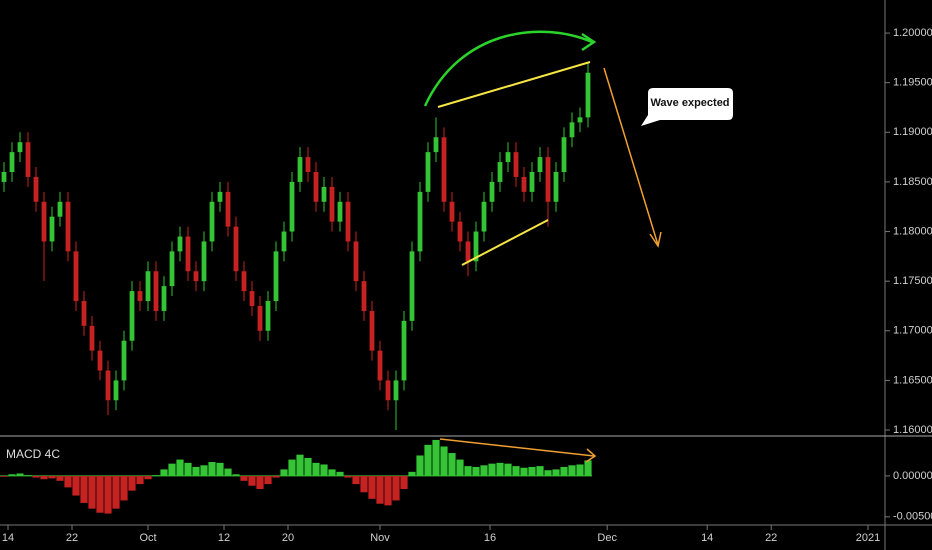  Describe the element at coordinates (288, 538) in the screenshot. I see `x-tick-label: 20` at that location.